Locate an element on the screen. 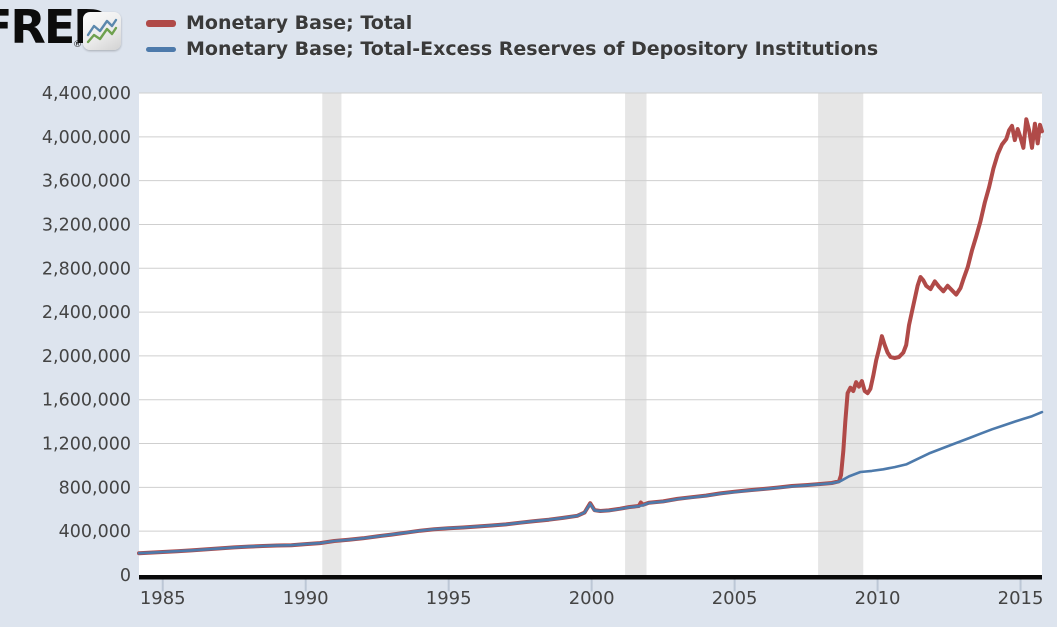  x-axis-label: 2000 is located at coordinates (592, 598).